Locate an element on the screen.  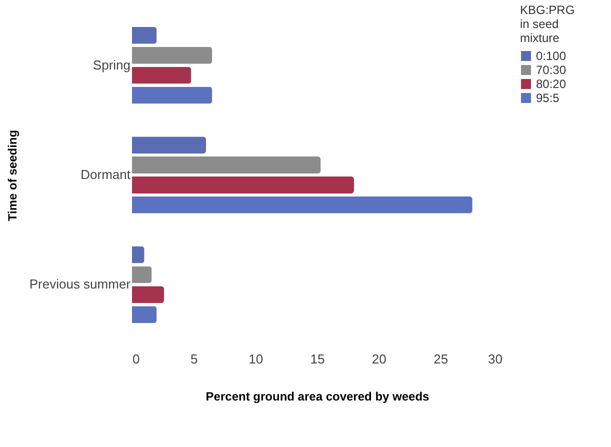
x-tick-label: 0 is located at coordinates (136, 359).